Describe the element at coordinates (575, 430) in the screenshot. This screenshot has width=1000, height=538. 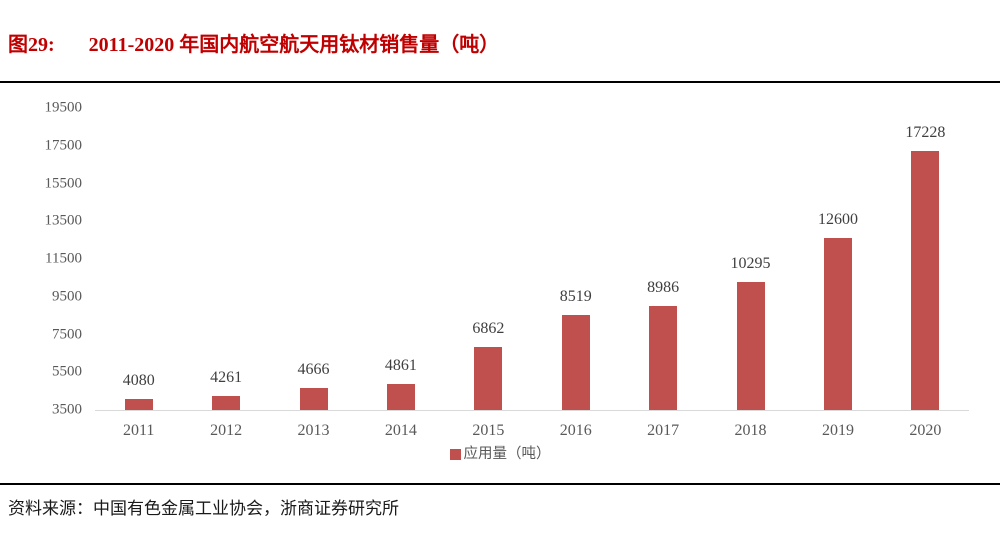
I see `x-axis-tick-label: 2016` at that location.